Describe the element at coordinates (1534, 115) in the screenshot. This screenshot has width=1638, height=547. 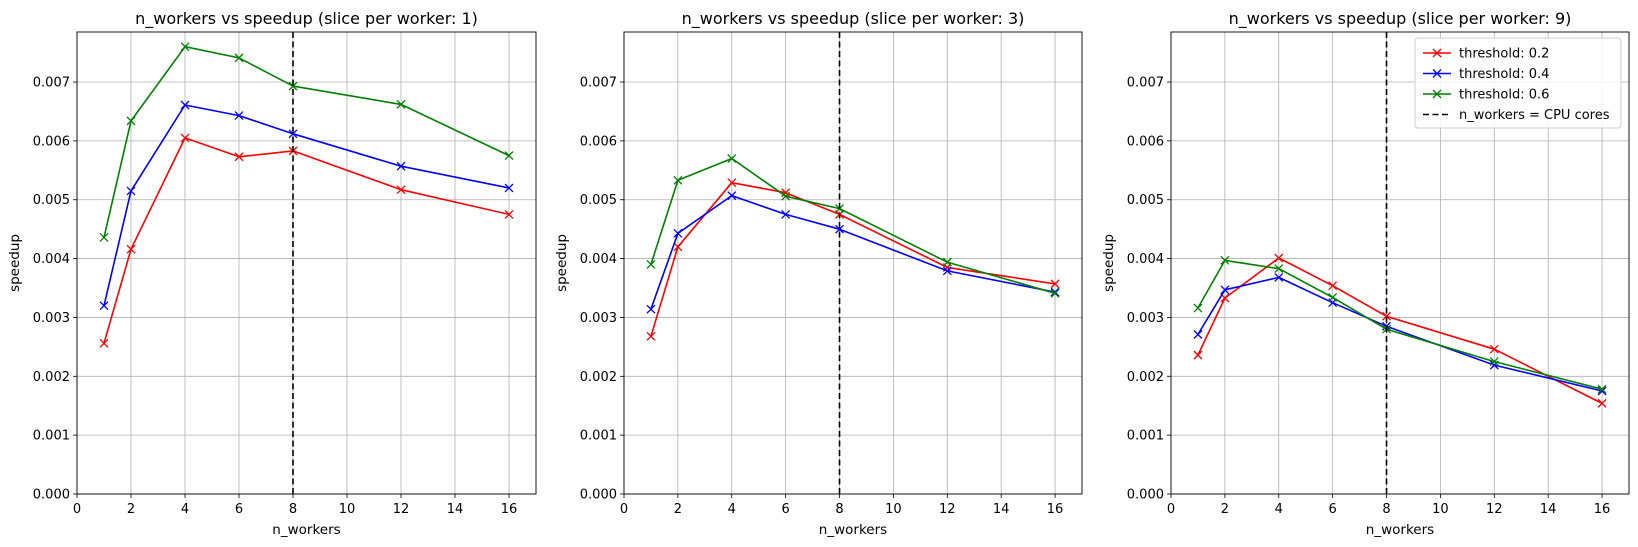
I see `legend-label: n_workers = CPU cores` at that location.